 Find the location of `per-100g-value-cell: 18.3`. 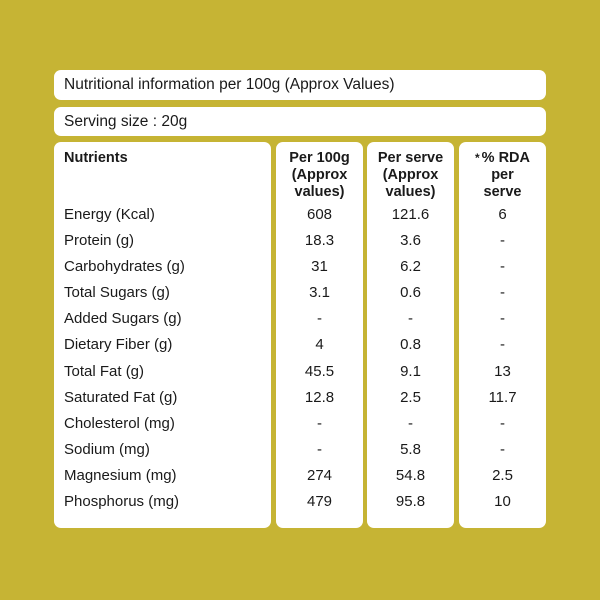

per-100g-value-cell: 18.3 is located at coordinates (319, 241).